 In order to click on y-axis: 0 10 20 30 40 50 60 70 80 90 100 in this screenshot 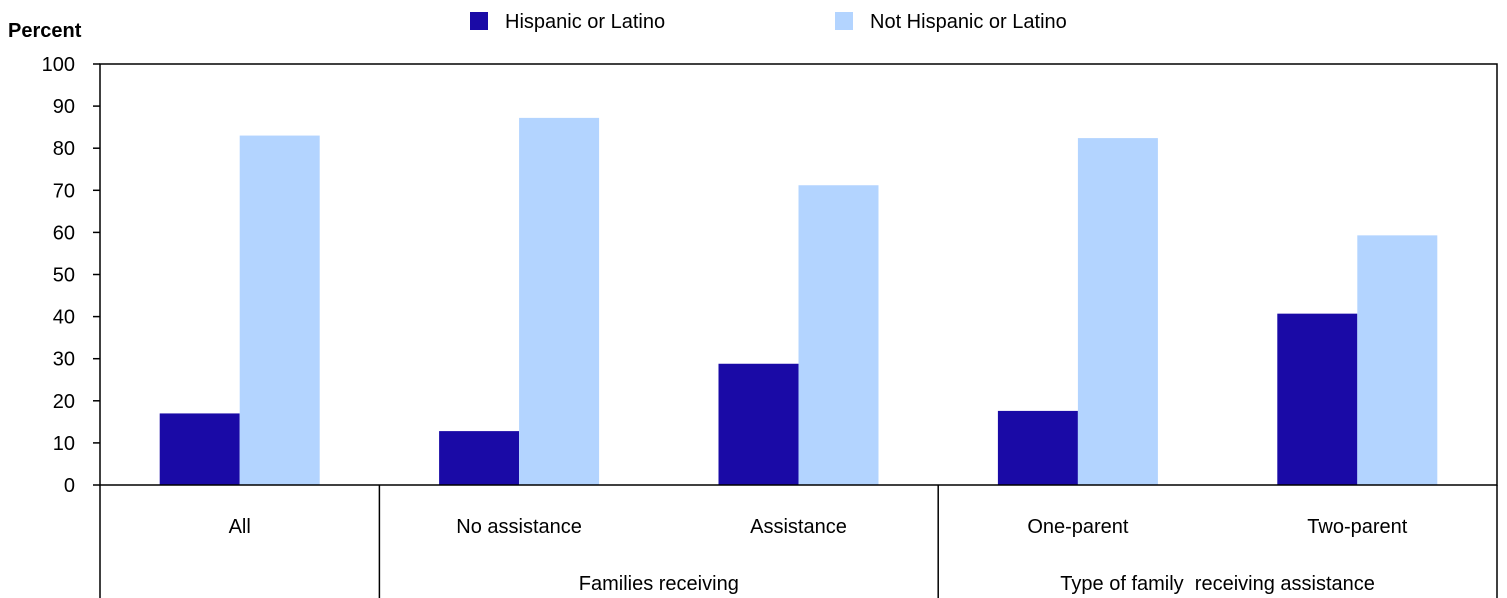, I will do `click(71, 275)`.